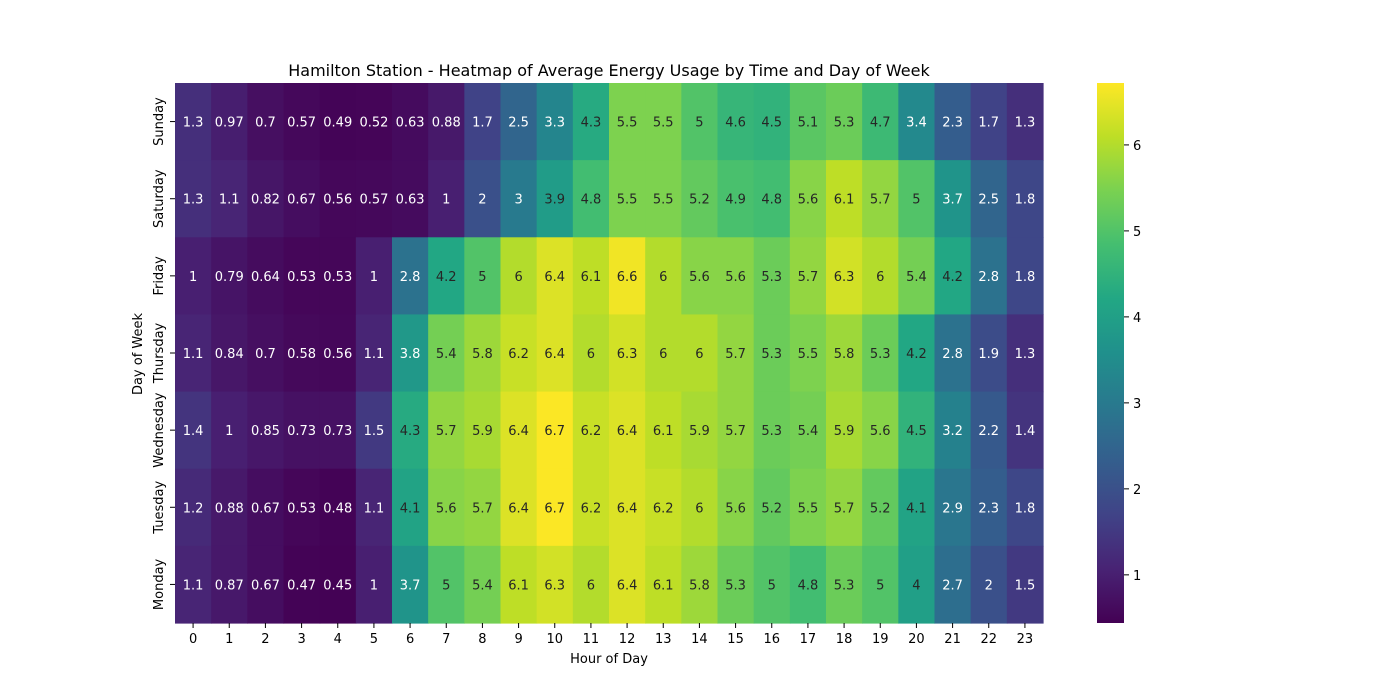  Describe the element at coordinates (159, 353) in the screenshot. I see `y-tick-label: Thursday` at that location.